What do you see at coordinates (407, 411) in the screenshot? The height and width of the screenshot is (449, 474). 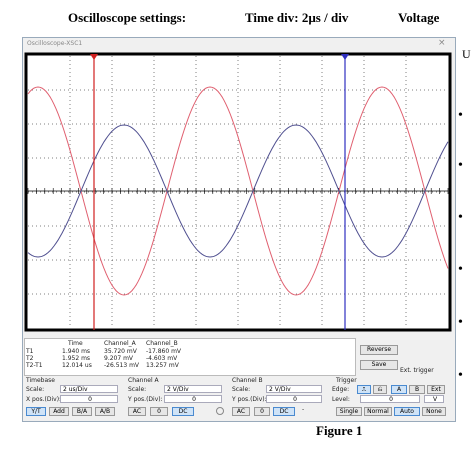 I see `button: Auto` at bounding box center [407, 411].